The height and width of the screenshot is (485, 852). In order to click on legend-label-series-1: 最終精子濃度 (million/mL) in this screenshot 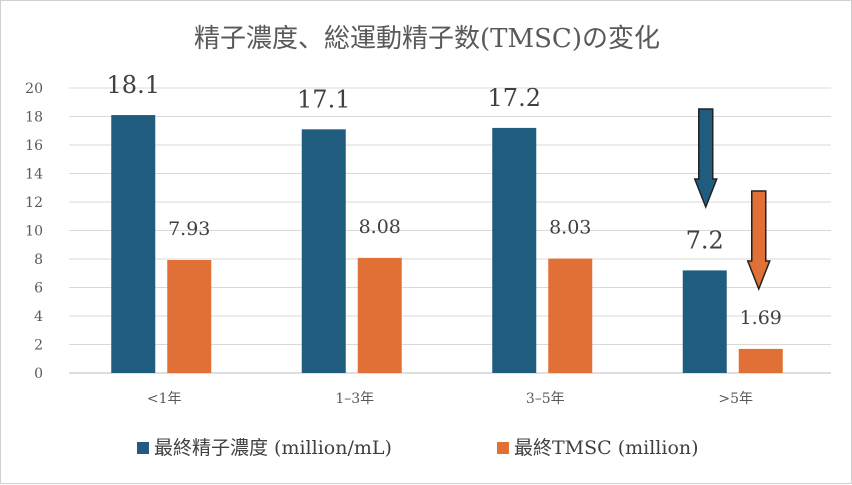, I will do `click(273, 448)`.